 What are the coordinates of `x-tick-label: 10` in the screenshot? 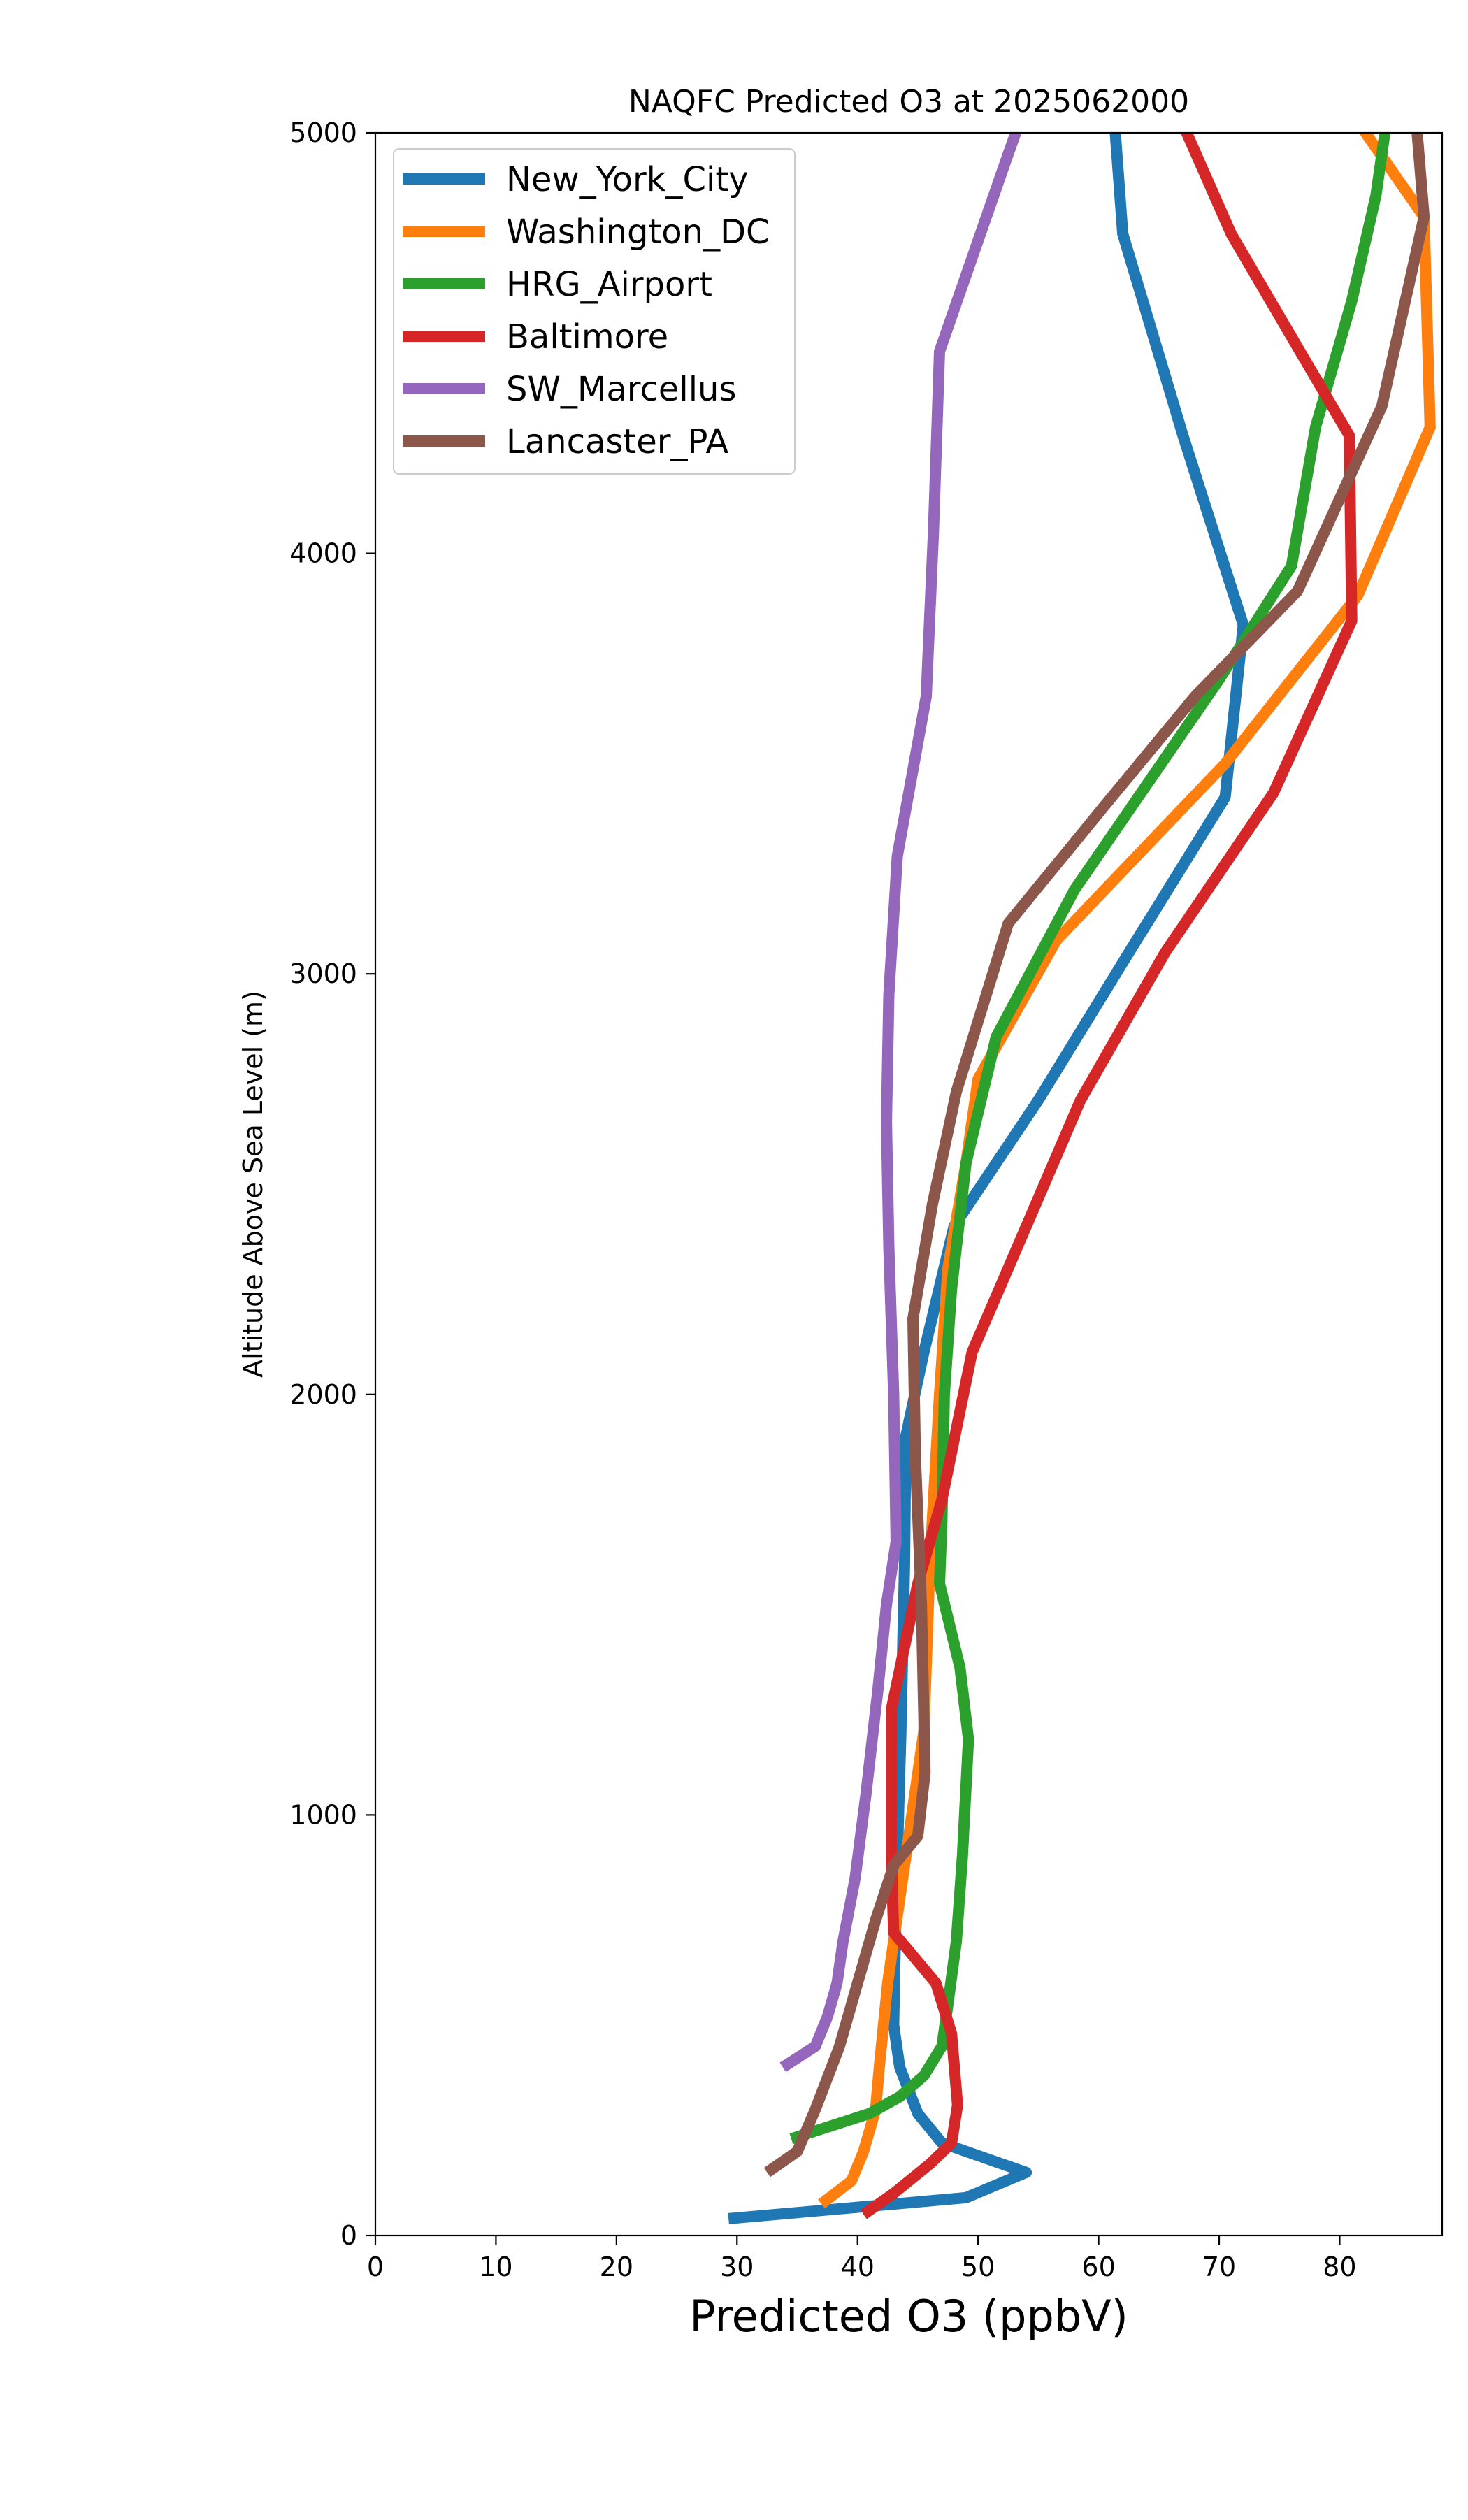 It's located at (495, 2267).